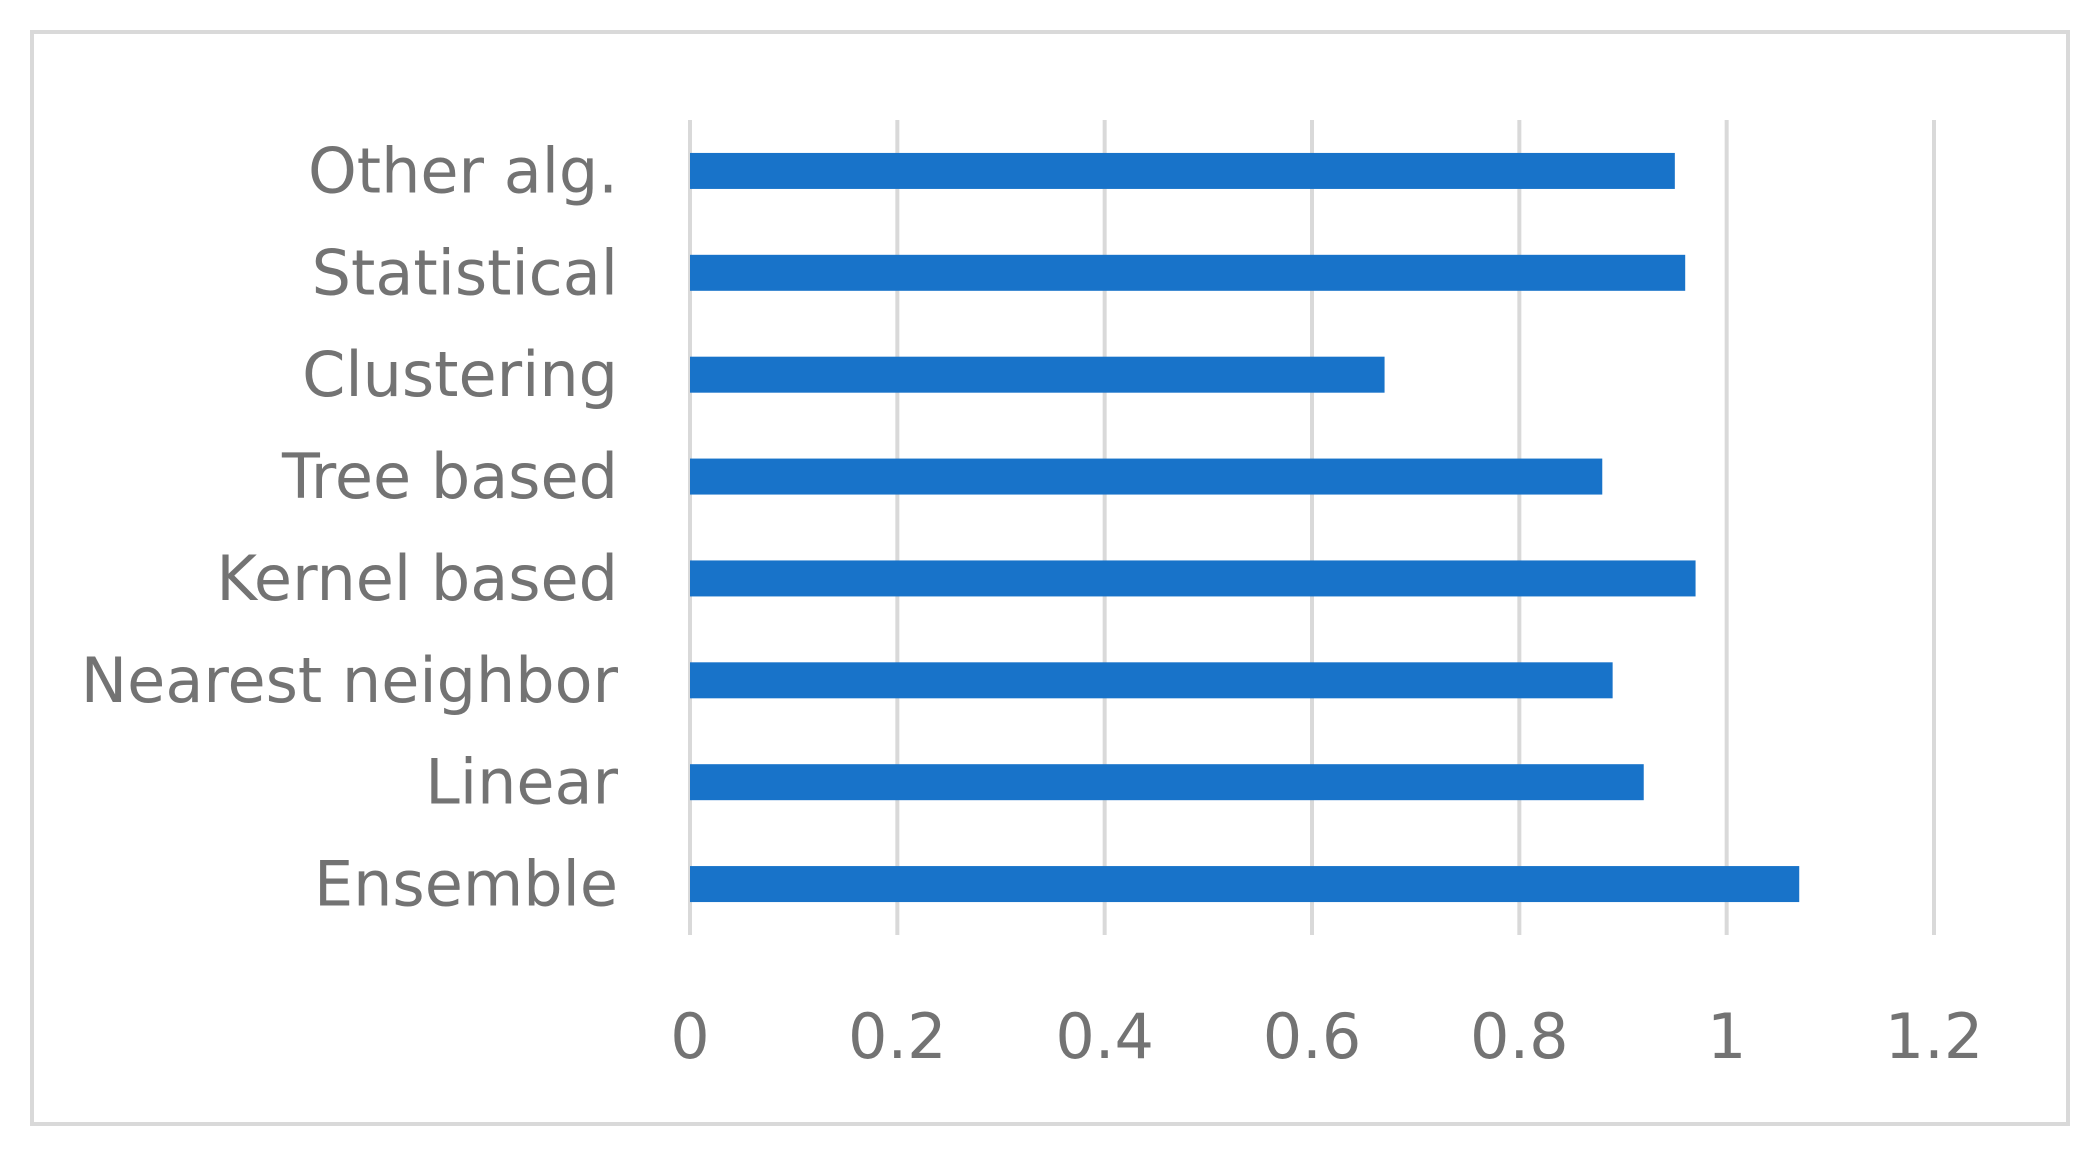 This screenshot has width=2100, height=1158. I want to click on category-label: Kernel based, so click(417, 578).